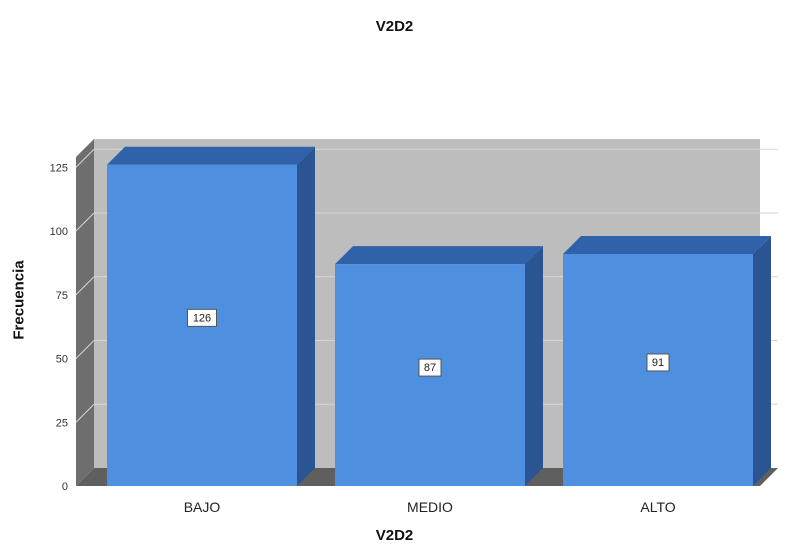  What do you see at coordinates (394, 535) in the screenshot?
I see `x-axis-title: V2D2` at bounding box center [394, 535].